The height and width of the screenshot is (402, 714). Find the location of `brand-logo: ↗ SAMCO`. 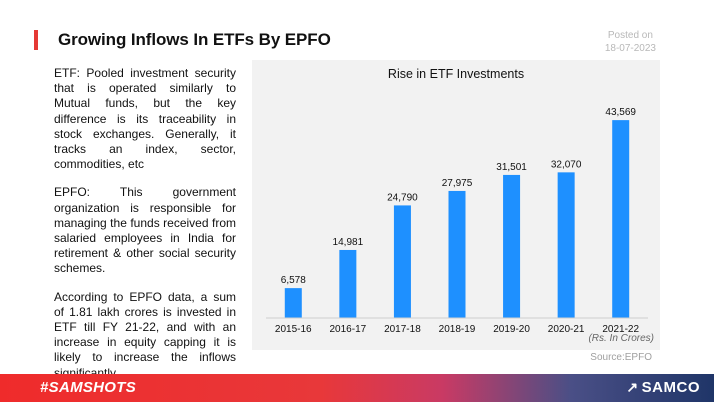

brand-logo: ↗ SAMCO is located at coordinates (663, 387).